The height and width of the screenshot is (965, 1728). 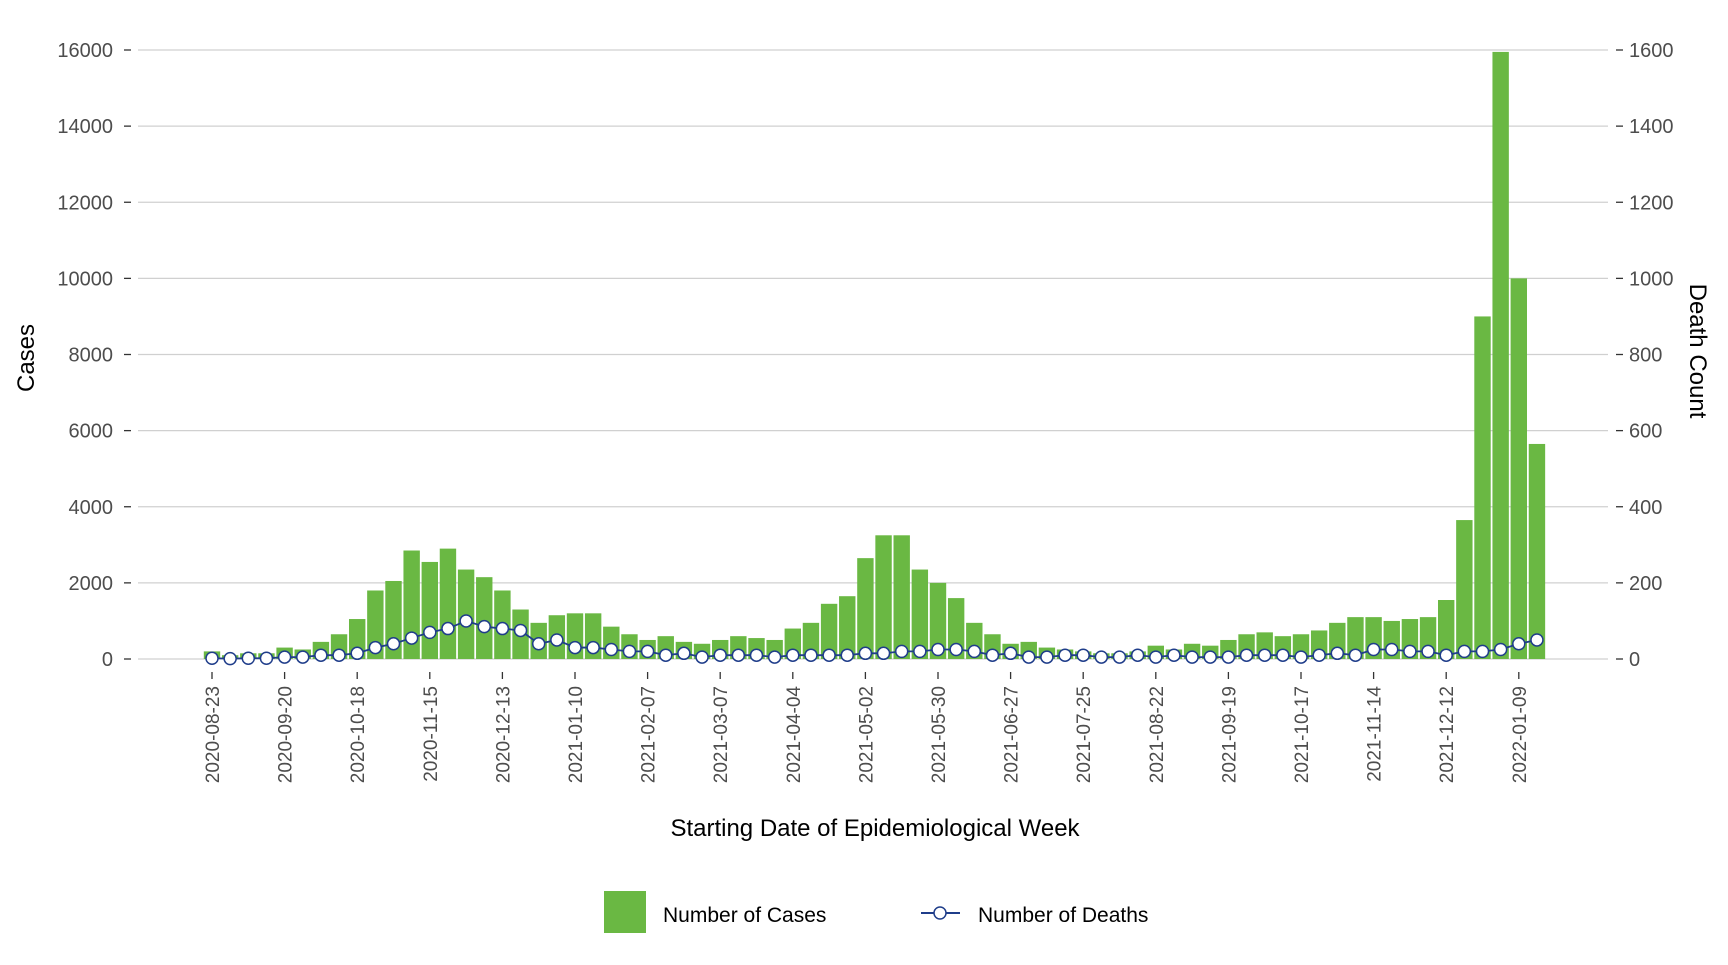 What do you see at coordinates (358, 734) in the screenshot?
I see `x-tick-label: 2020-10-18` at bounding box center [358, 734].